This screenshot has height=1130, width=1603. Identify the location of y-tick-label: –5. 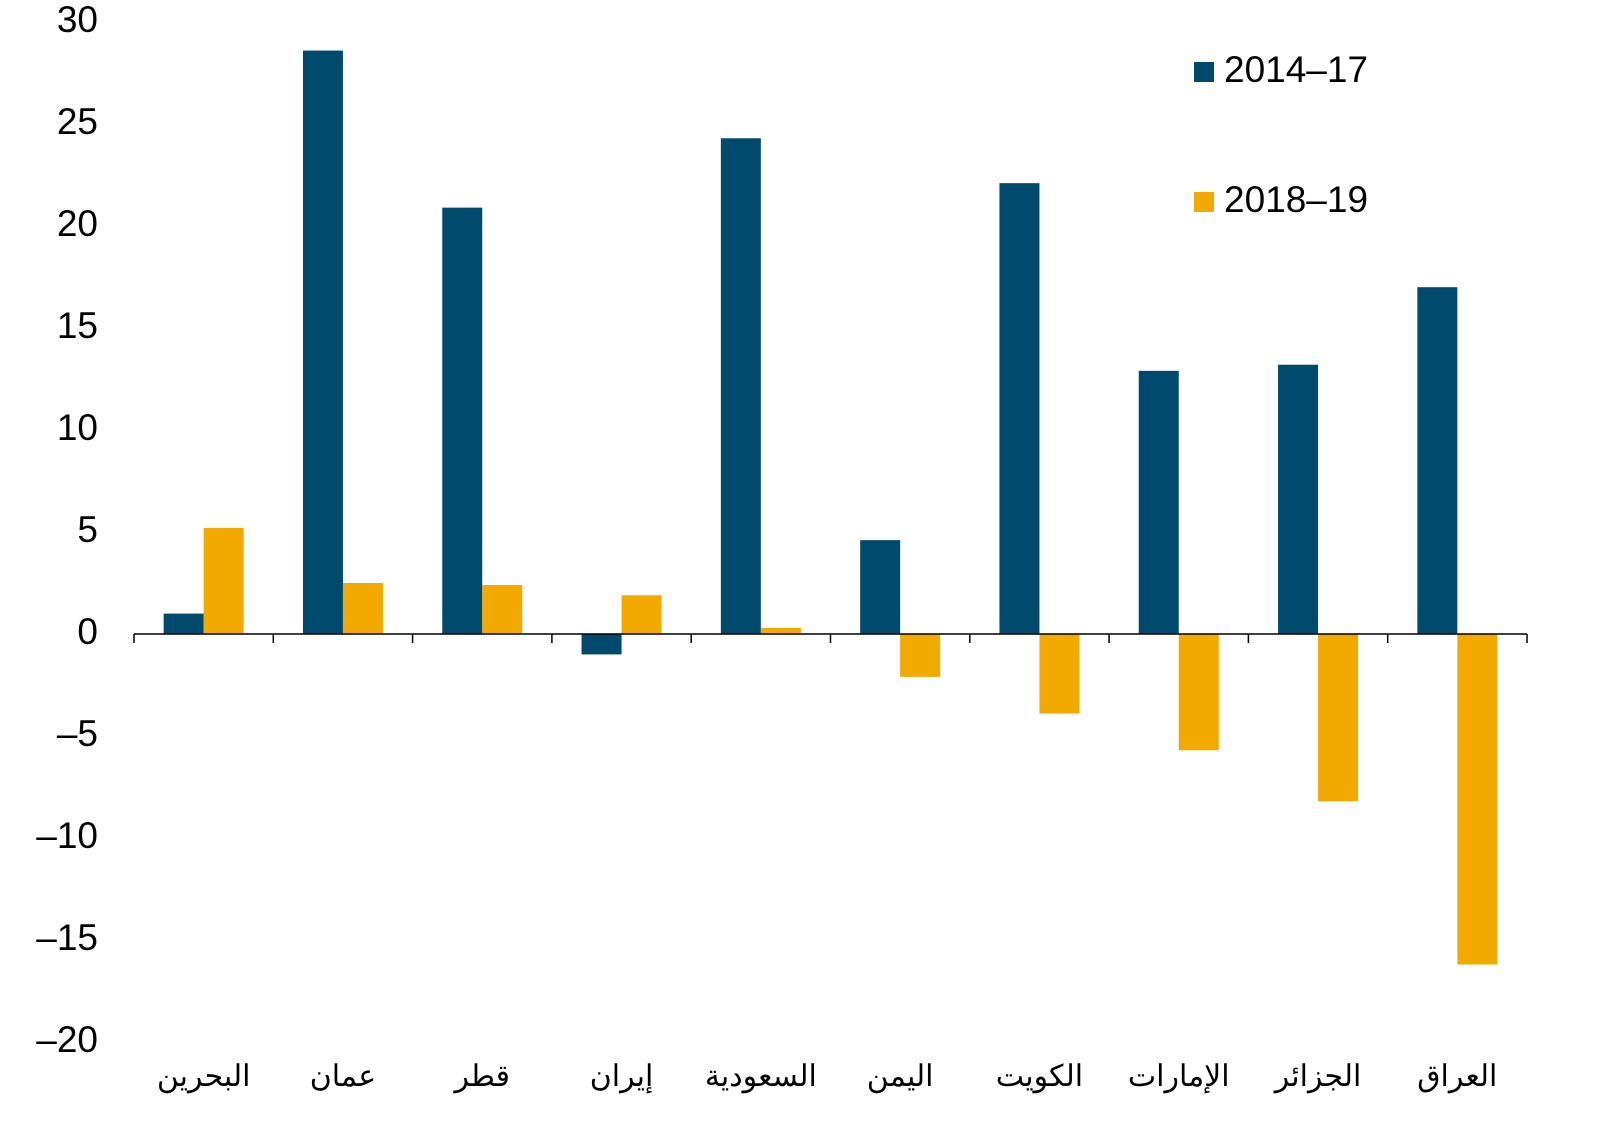
(77, 733).